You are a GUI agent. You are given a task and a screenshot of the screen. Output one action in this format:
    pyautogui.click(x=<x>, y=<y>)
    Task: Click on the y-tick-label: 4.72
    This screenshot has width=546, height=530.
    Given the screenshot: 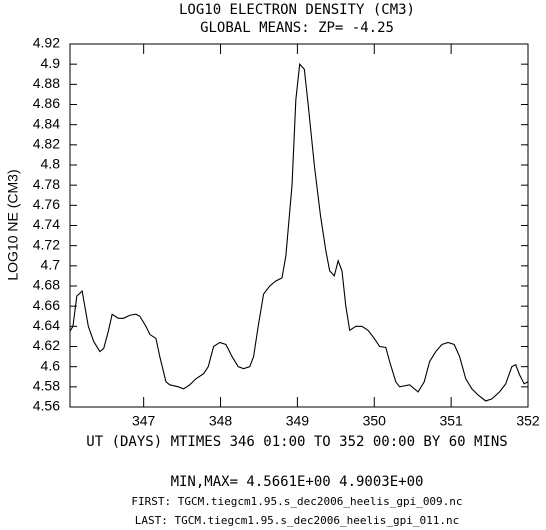 What is the action you would take?
    pyautogui.click(x=46, y=244)
    